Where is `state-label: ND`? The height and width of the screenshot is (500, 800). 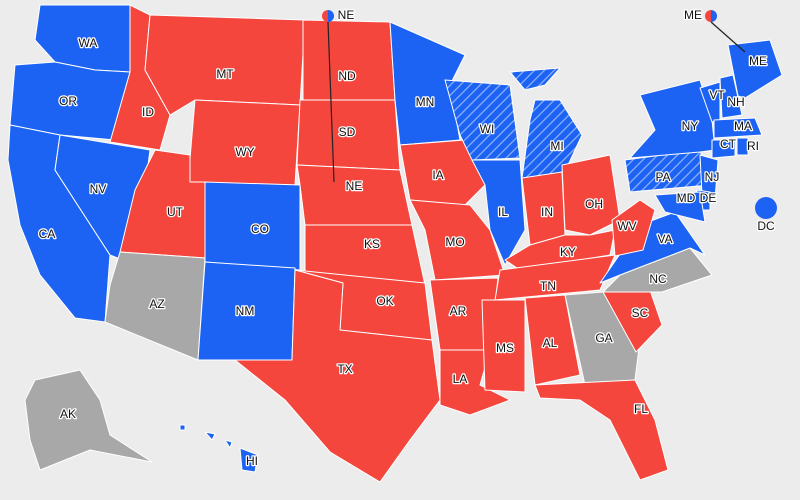
state-label: ND is located at coordinates (347, 76).